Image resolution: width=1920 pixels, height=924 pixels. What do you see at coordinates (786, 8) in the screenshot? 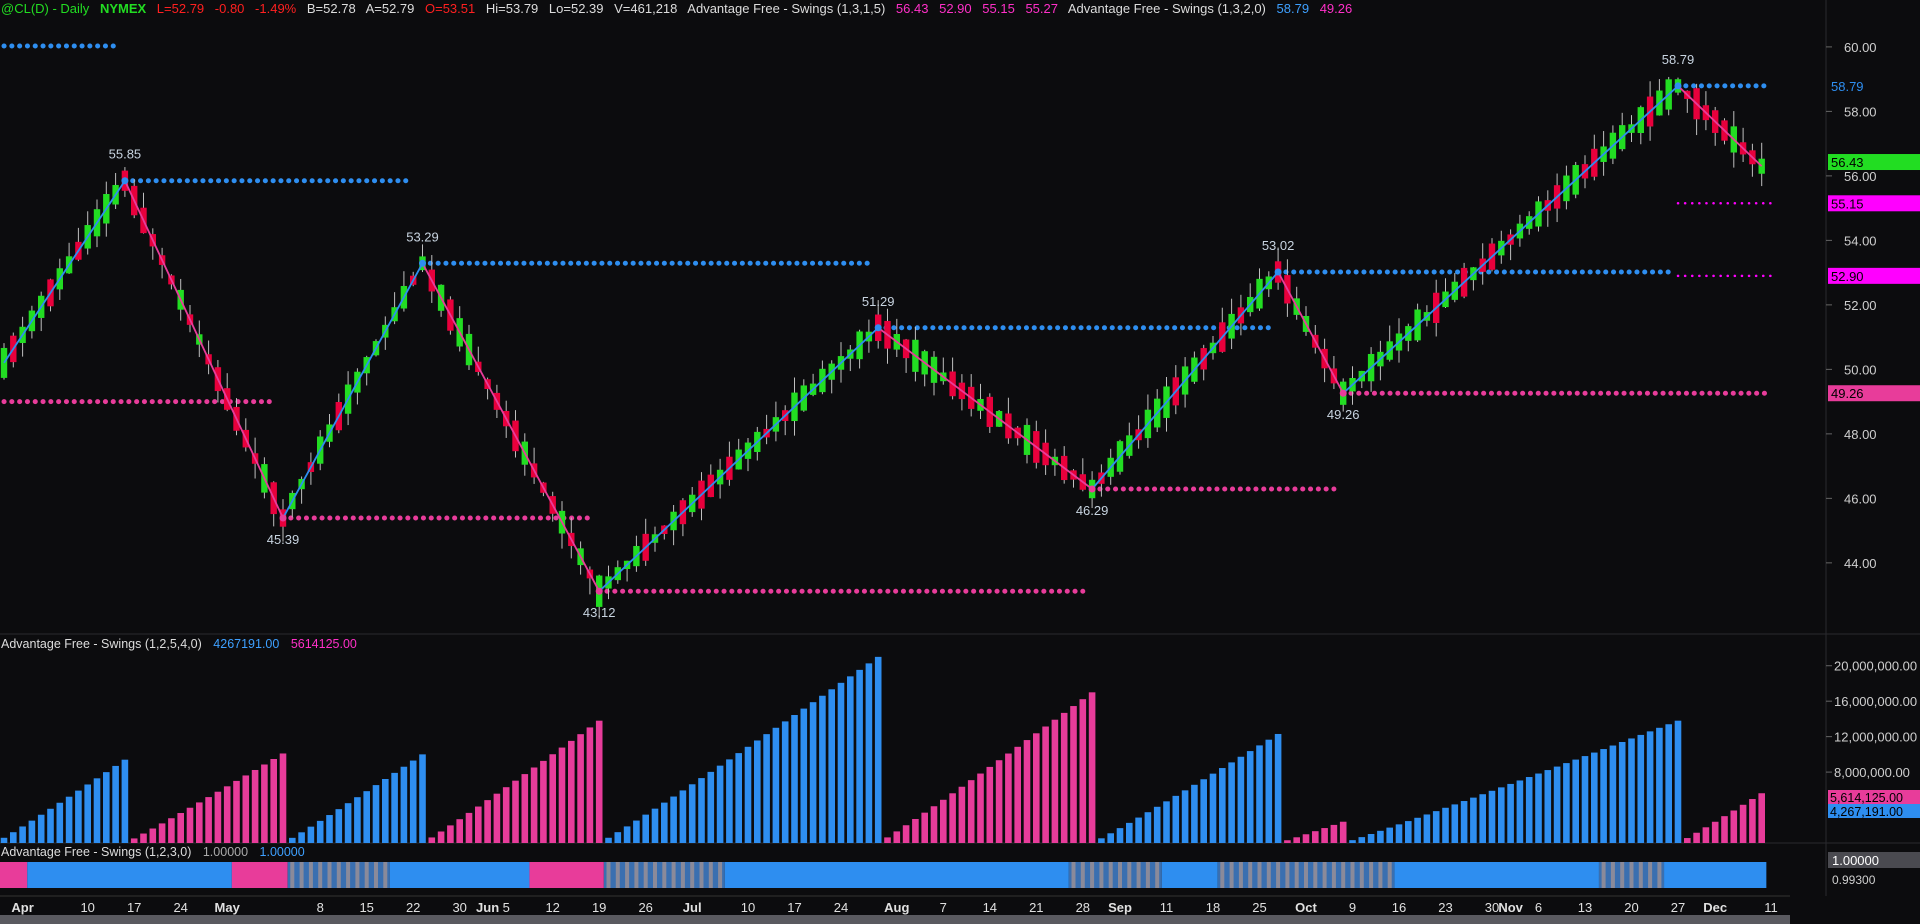
I see `indicator1-name: Advantage Free - Swings (1,3,1,5)` at bounding box center [786, 8].